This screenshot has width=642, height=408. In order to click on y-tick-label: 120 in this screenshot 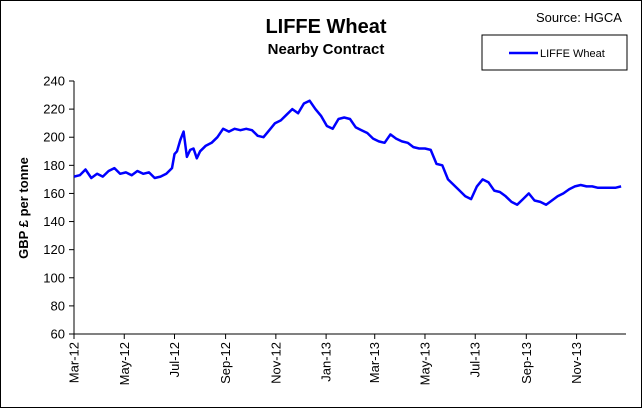, I will do `click(54, 249)`.